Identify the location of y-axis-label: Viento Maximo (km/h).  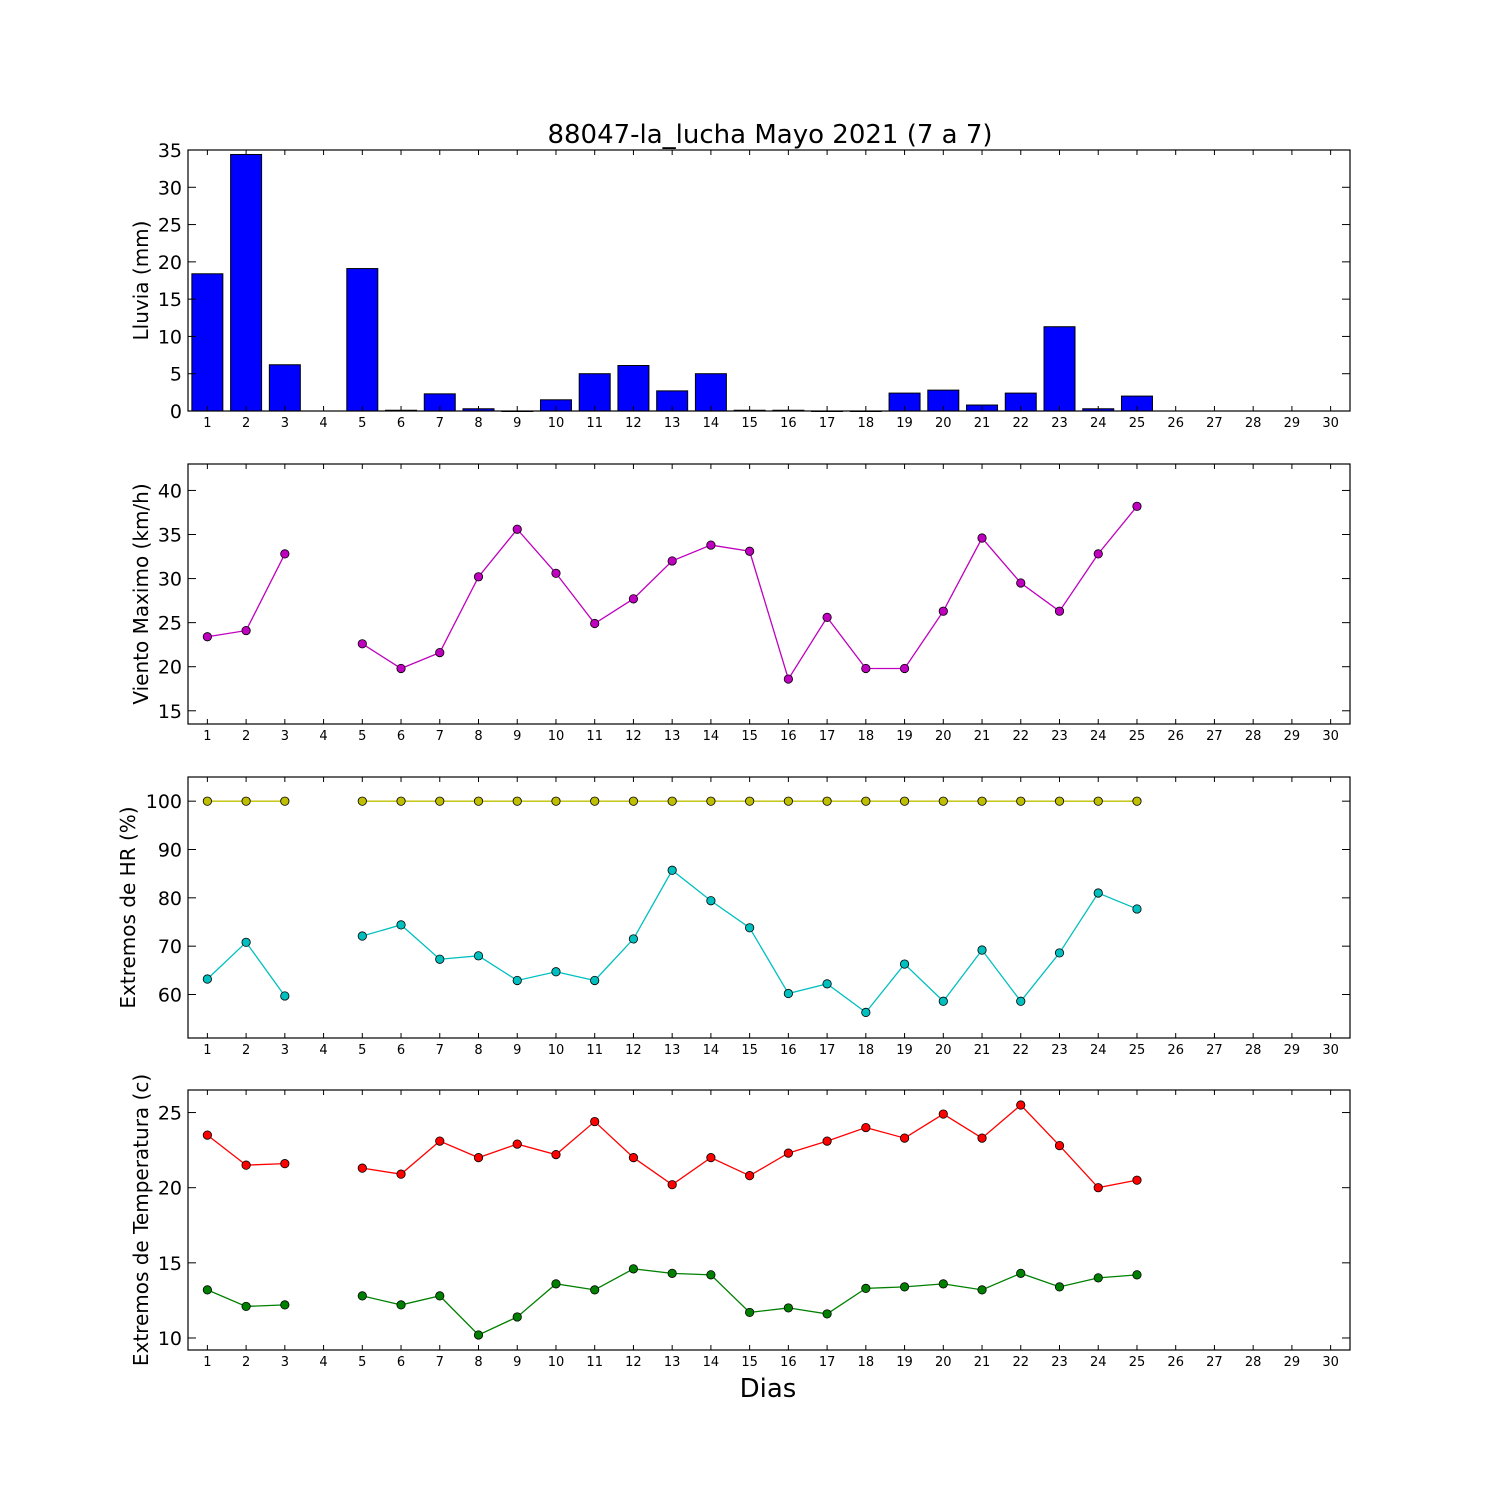
(141, 593).